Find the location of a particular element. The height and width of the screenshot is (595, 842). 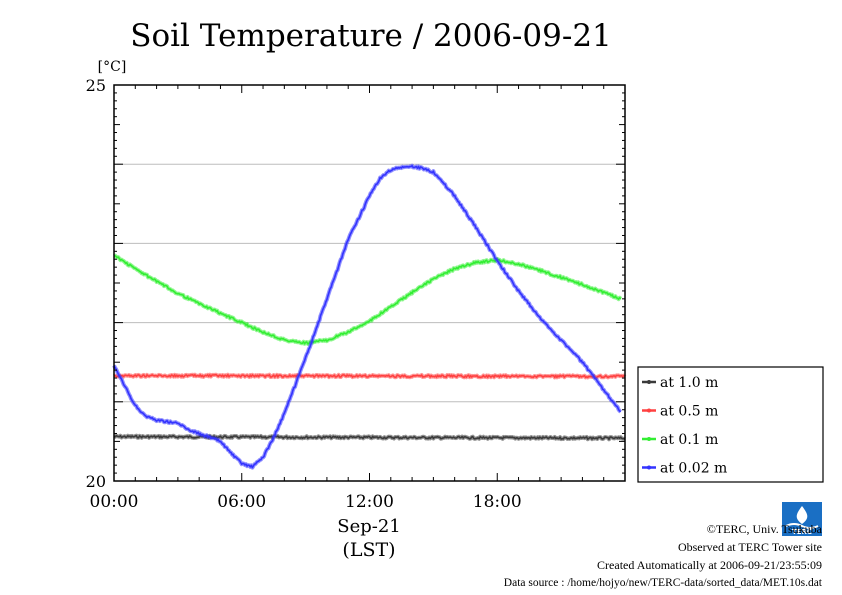

series-line-halo is located at coordinates (368, 299).